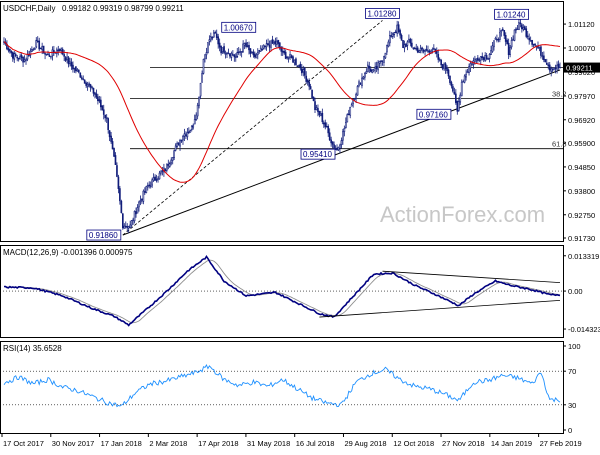  I want to click on date-tick-label: 14 Jan 2019, so click(511, 443).